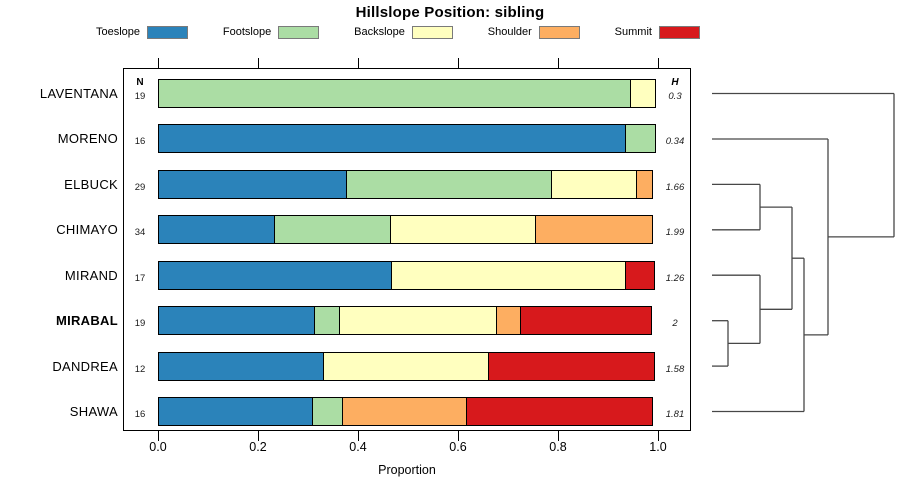  I want to click on h-value: 1.58, so click(675, 369).